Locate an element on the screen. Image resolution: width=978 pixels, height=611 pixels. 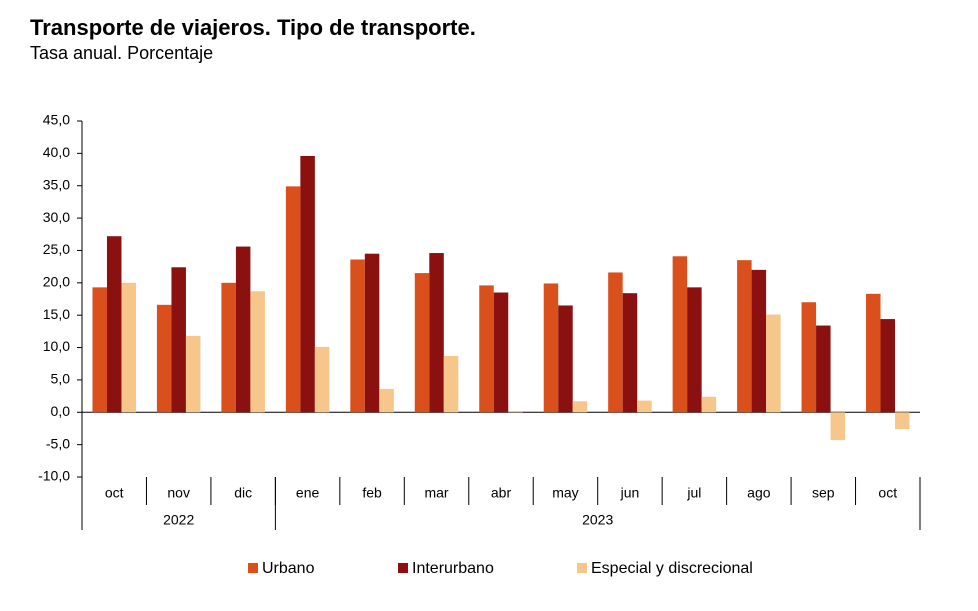
y-tick-label: 0,0 is located at coordinates (61, 411).